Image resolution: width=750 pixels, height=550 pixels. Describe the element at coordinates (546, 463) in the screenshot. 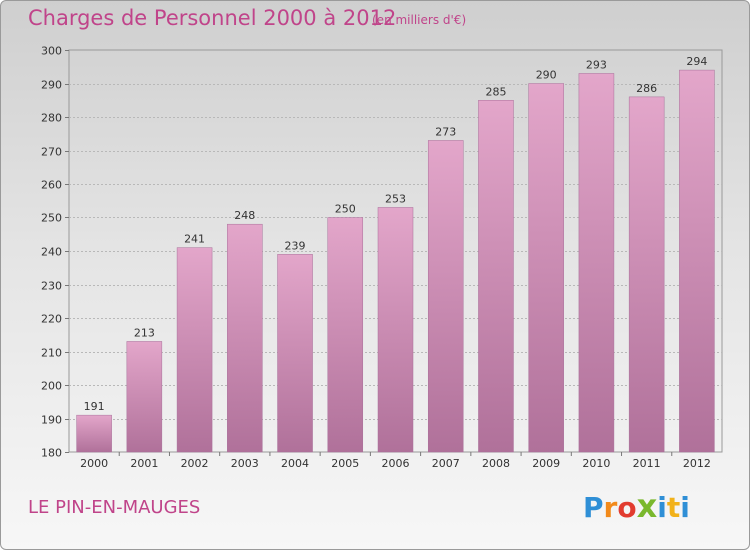

I see `x-tick-label: 2009` at that location.